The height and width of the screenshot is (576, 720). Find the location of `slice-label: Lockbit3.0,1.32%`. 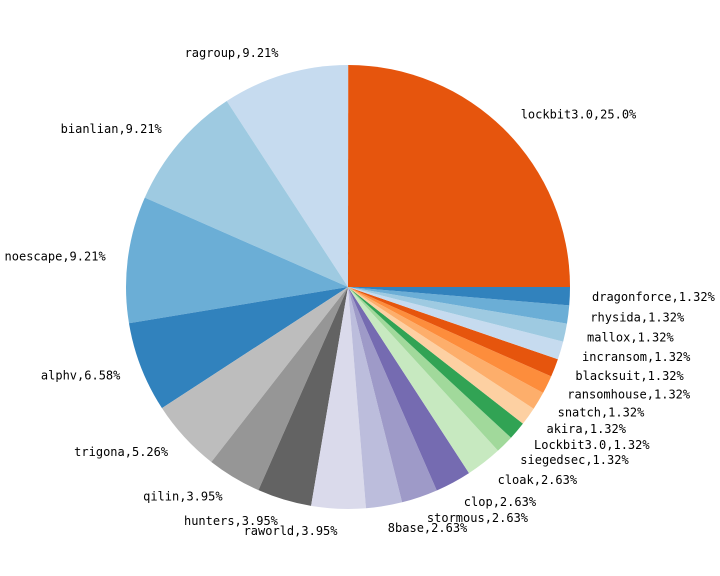

slice-label: Lockbit3.0,1.32% is located at coordinates (592, 445).